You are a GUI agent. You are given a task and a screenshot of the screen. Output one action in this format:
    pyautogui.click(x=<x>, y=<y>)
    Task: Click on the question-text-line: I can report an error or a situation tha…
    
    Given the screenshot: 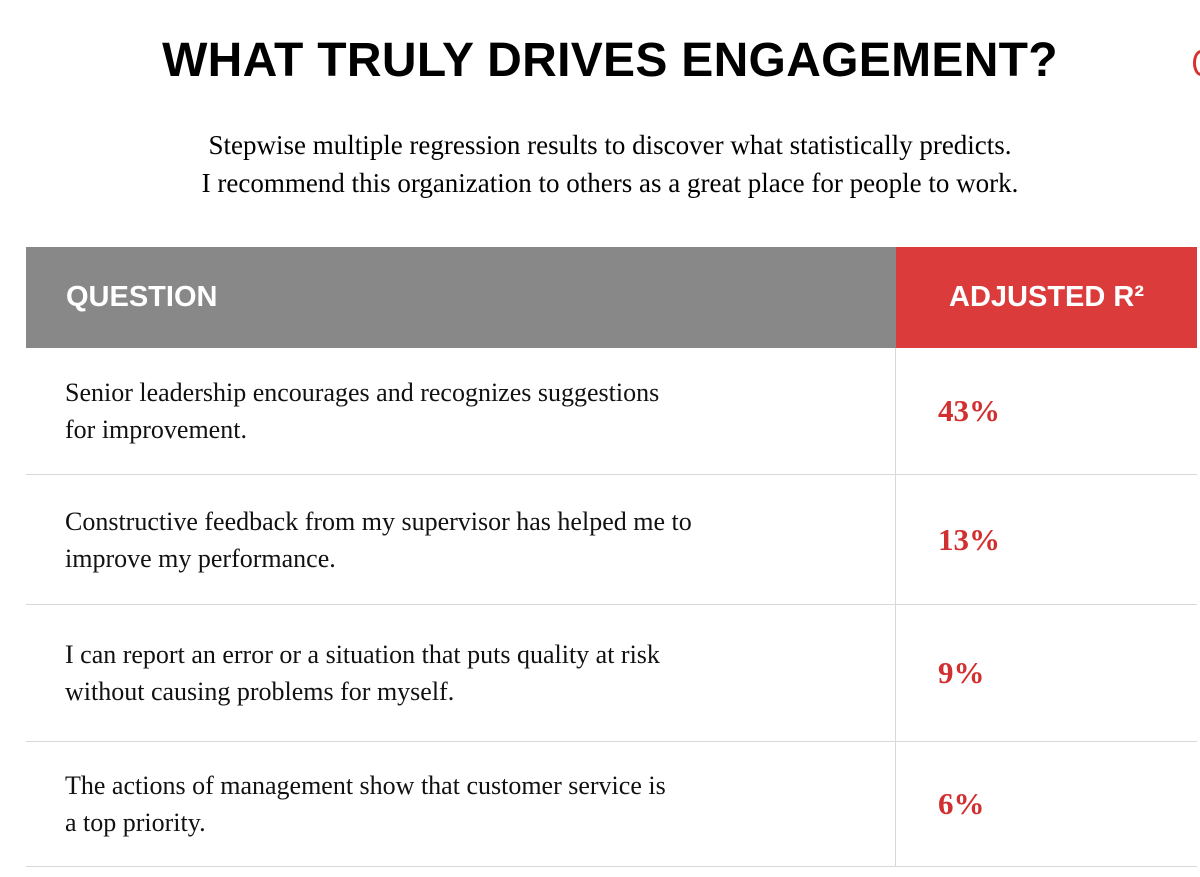 What is the action you would take?
    pyautogui.click(x=362, y=654)
    